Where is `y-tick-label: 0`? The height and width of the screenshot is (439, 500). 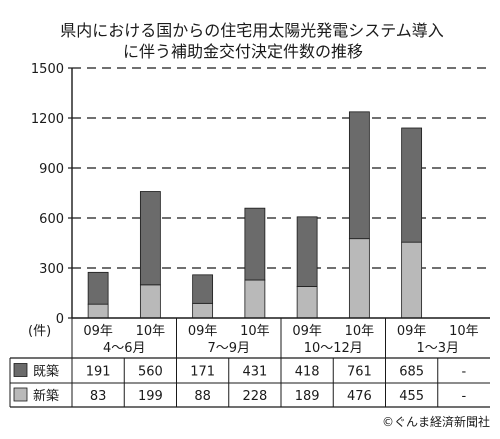
y-tick-label: 0 is located at coordinates (60, 319).